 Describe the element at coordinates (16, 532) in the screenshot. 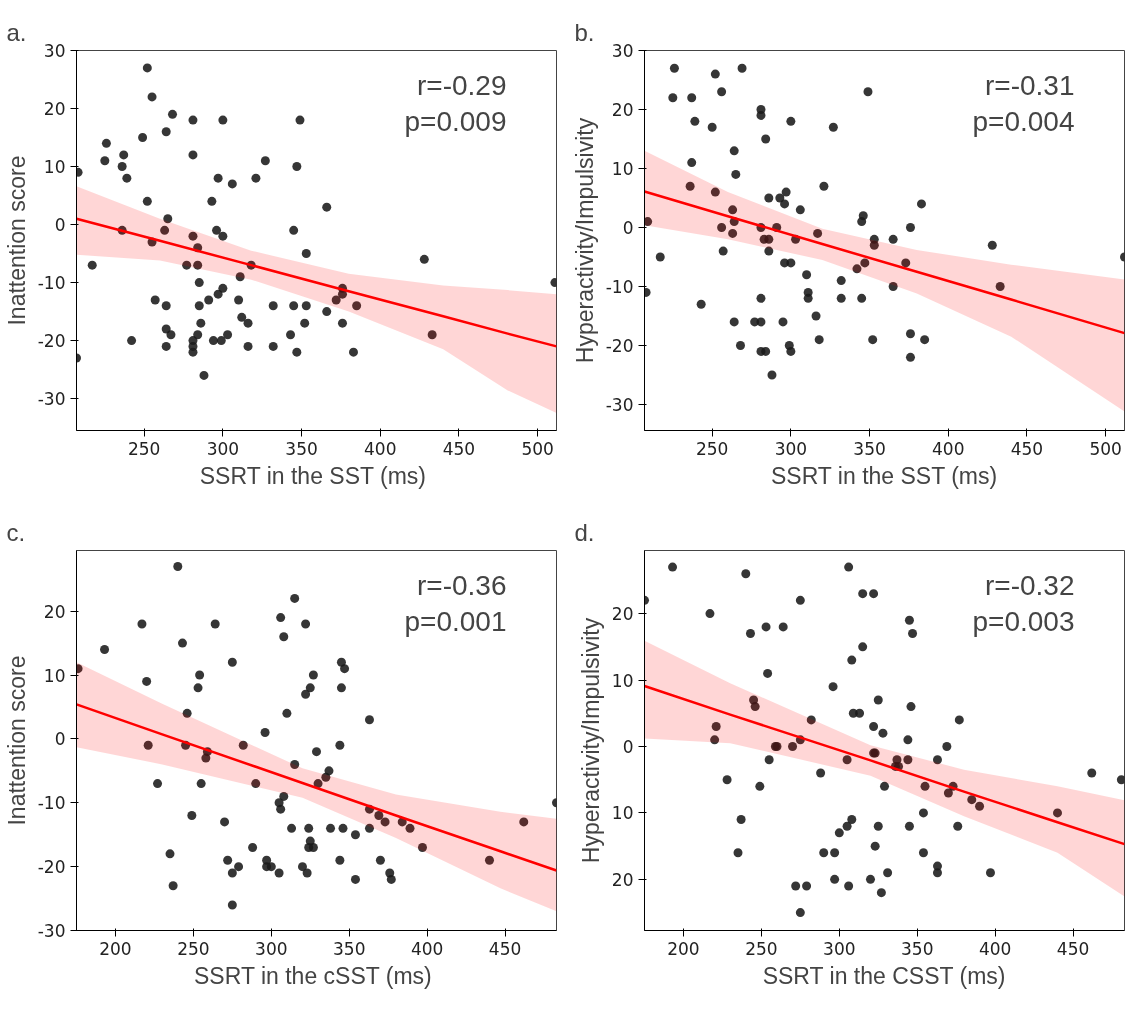

I see `chart-title: c.` at that location.